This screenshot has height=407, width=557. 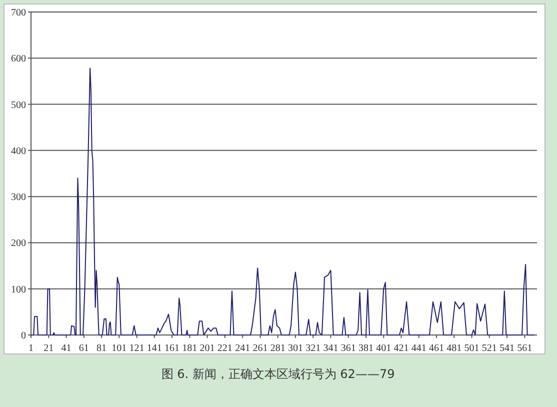 What do you see at coordinates (454, 348) in the screenshot?
I see `x-tick-label: 481` at bounding box center [454, 348].